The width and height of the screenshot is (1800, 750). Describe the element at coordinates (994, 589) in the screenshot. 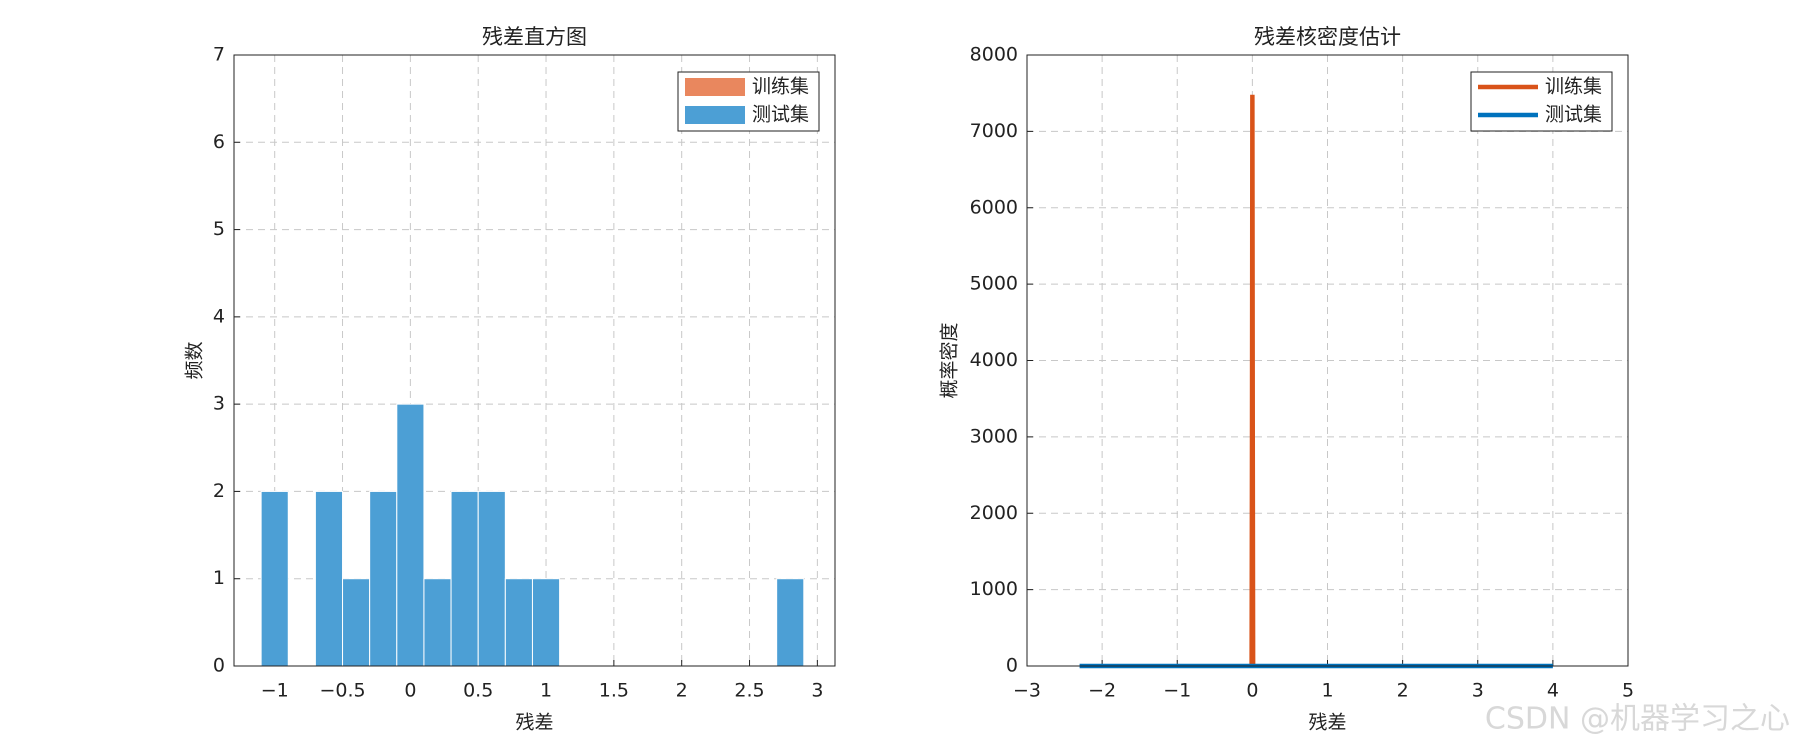

I see `y-tick-label: 1000` at that location.